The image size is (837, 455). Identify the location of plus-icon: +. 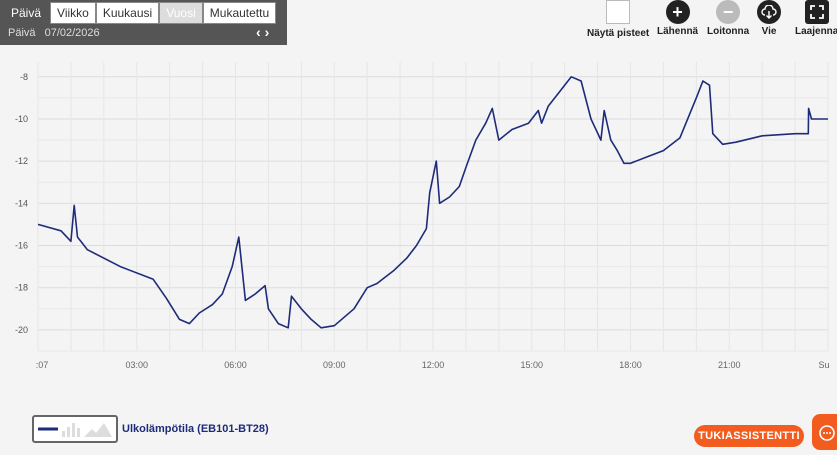
(677, 12).